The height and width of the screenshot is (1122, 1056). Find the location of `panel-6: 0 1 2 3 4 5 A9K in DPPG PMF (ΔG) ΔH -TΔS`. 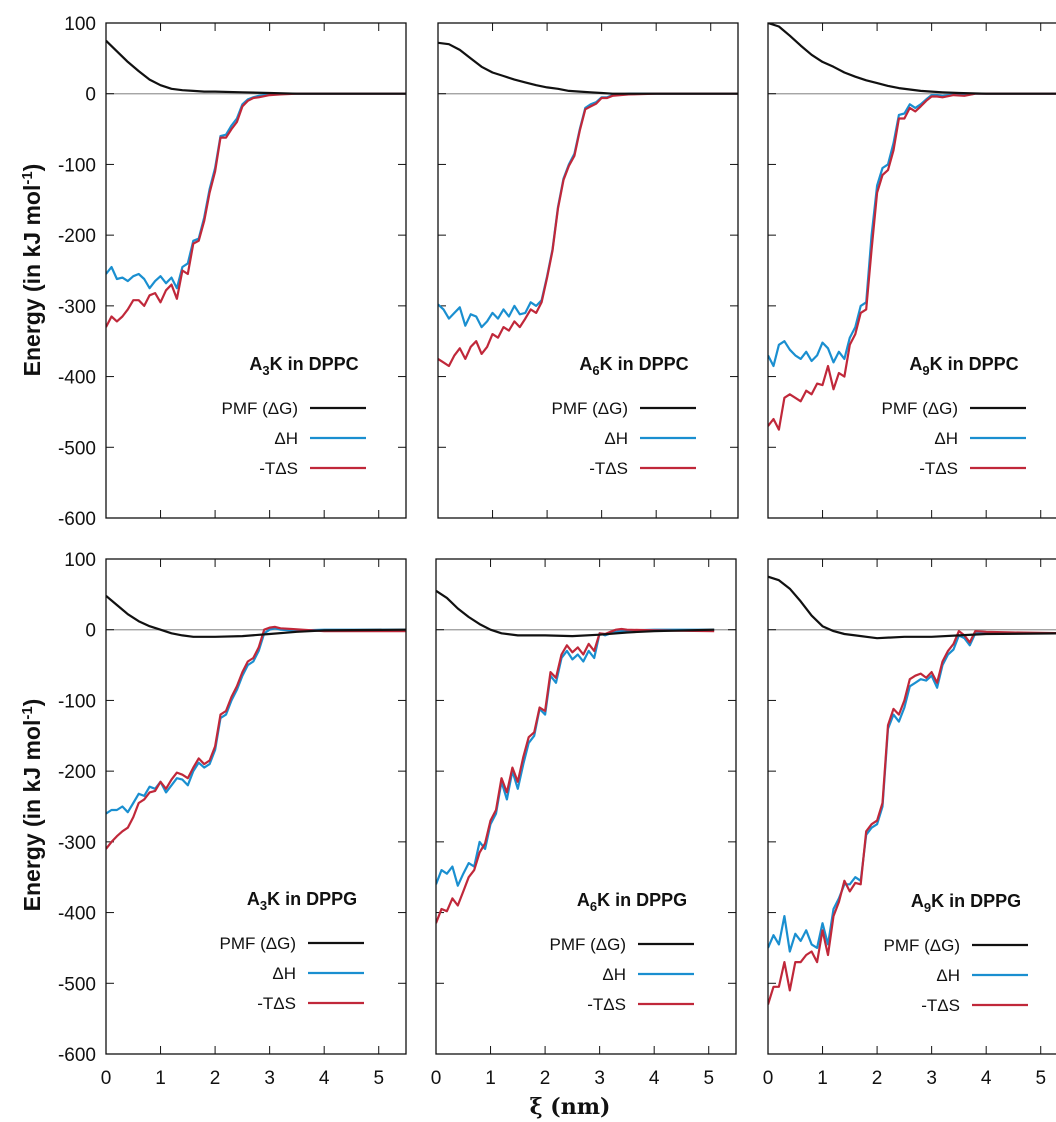

panel-6: 0 1 2 3 4 5 A9K in DPPG PMF (ΔG) ΔH -TΔS is located at coordinates (909, 823).